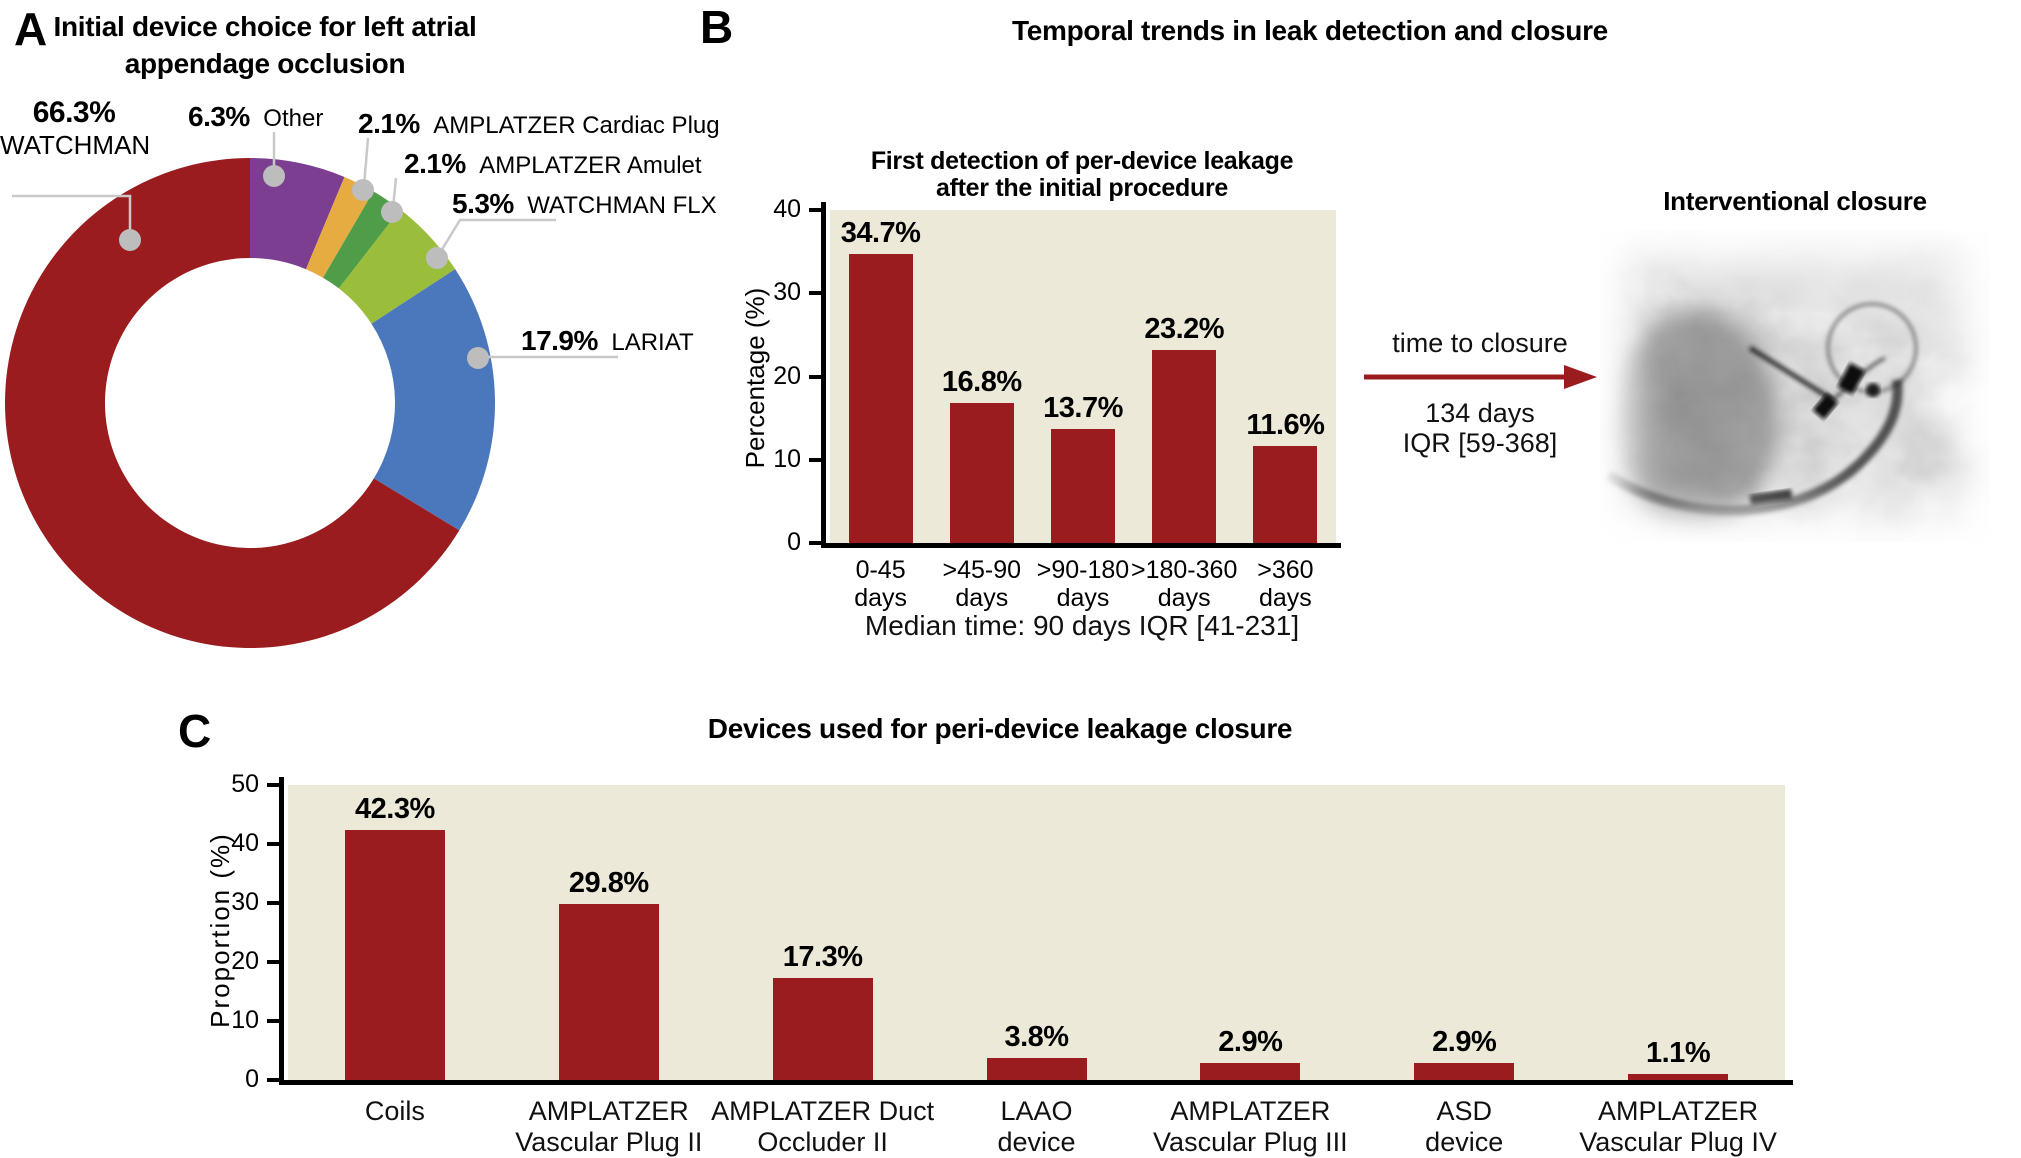 The image size is (2021, 1158). Describe the element at coordinates (219, 116) in the screenshot. I see `donut-callout-other-pct: 6.3%` at that location.